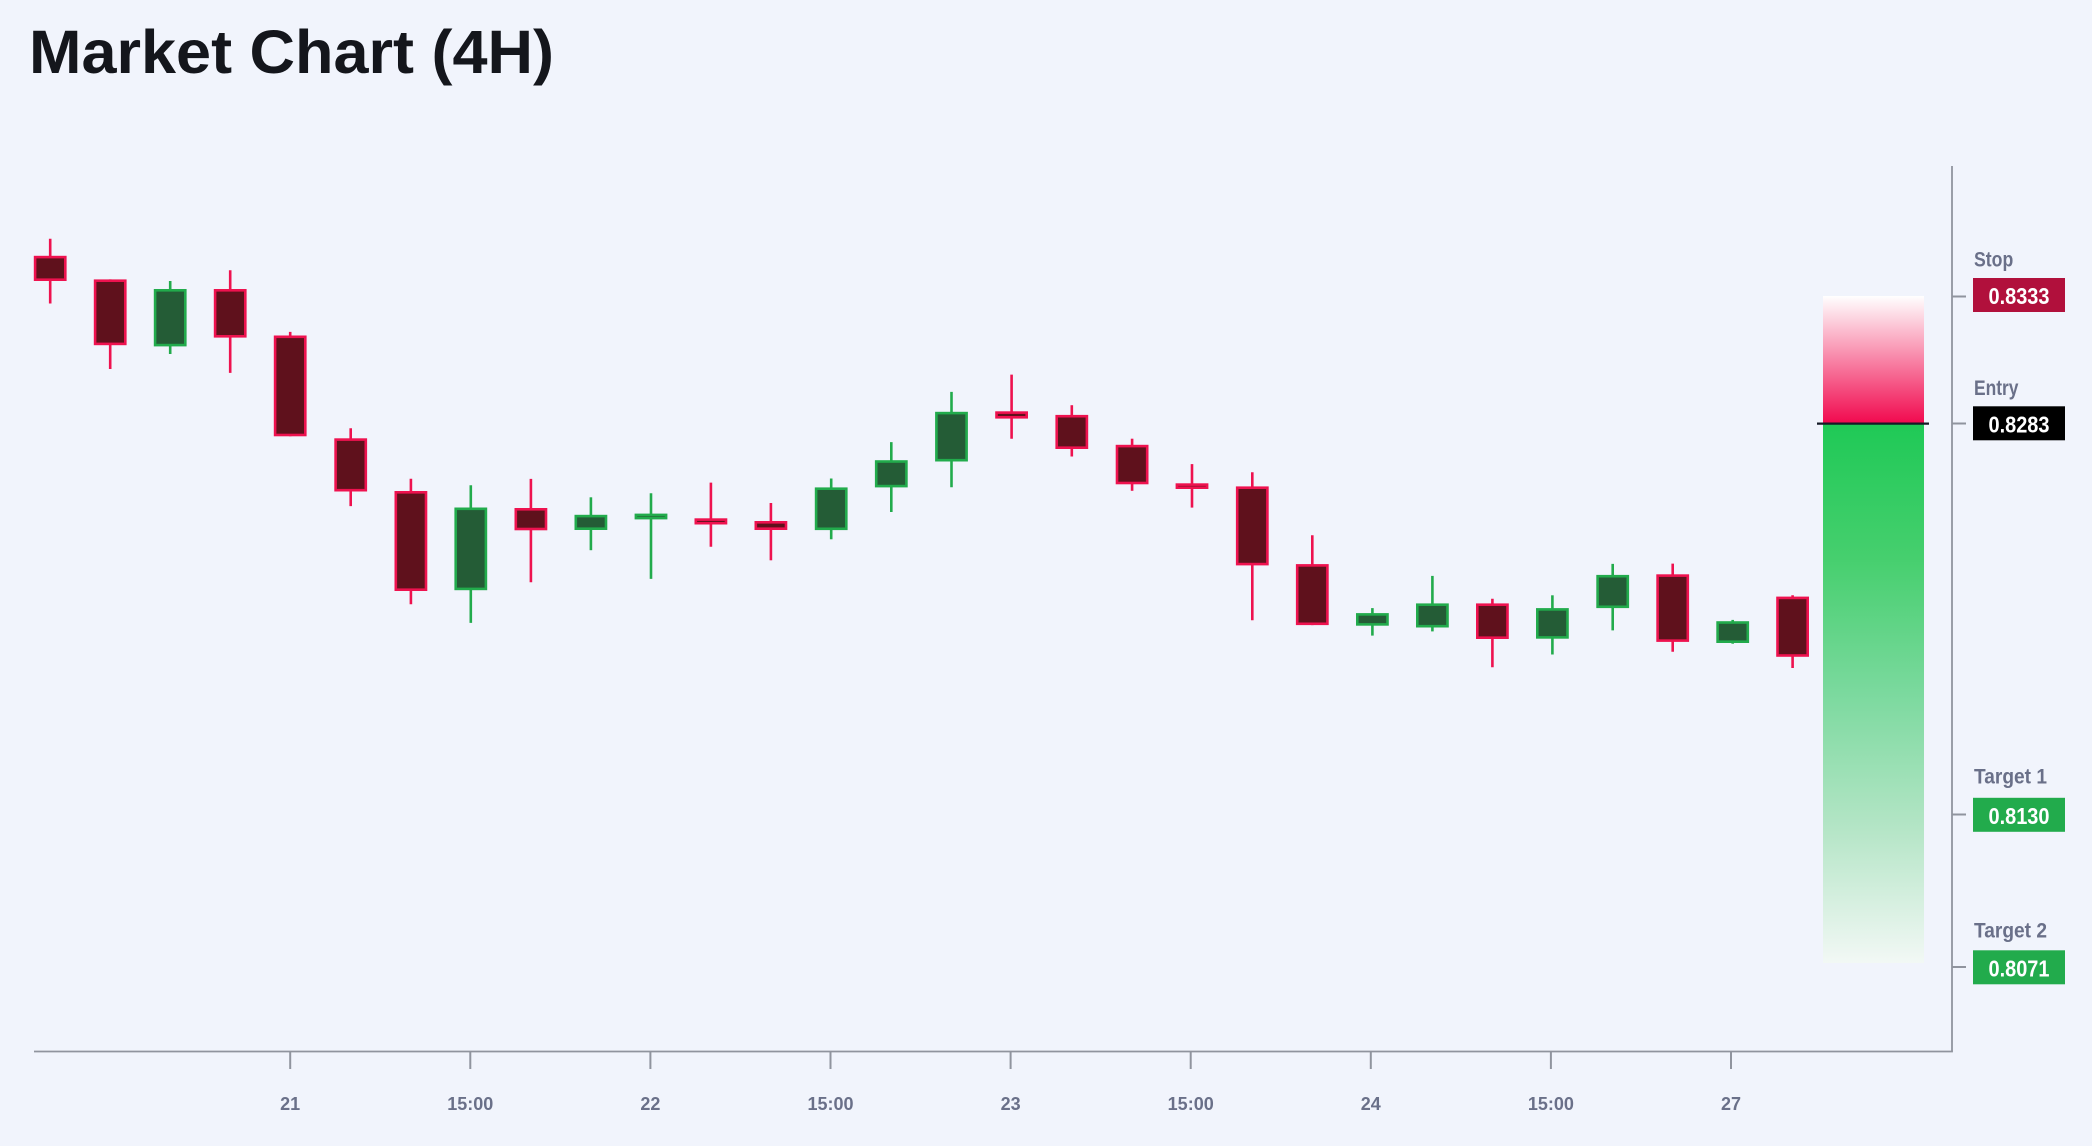 This screenshot has width=2092, height=1146. I want to click on svg-text: 0.8130, so click(2019, 816).